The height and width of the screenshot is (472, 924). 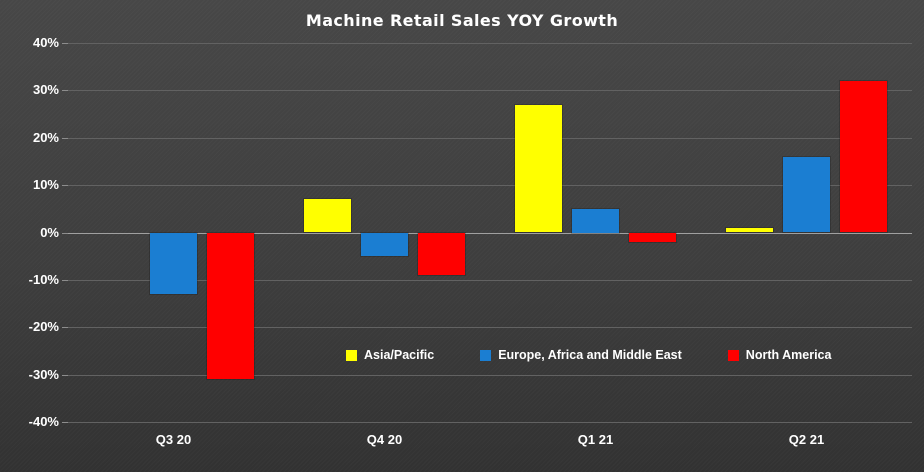 I want to click on legend-item: Asia/Pacific, so click(x=390, y=355).